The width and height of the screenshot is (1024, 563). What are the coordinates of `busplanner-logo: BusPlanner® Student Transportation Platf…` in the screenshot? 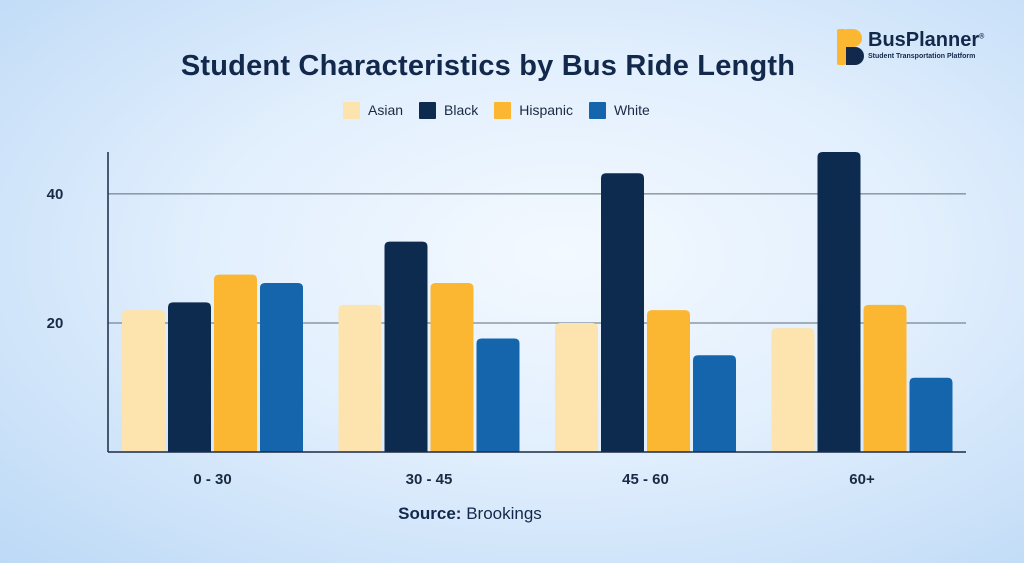 It's located at (921, 47).